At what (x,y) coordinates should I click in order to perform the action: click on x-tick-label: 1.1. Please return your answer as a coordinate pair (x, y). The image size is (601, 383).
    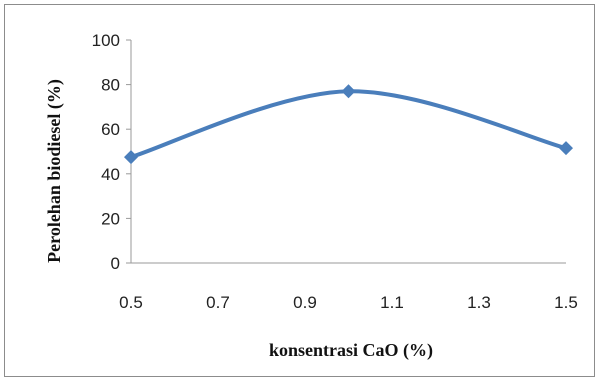
    Looking at the image, I should click on (392, 302).